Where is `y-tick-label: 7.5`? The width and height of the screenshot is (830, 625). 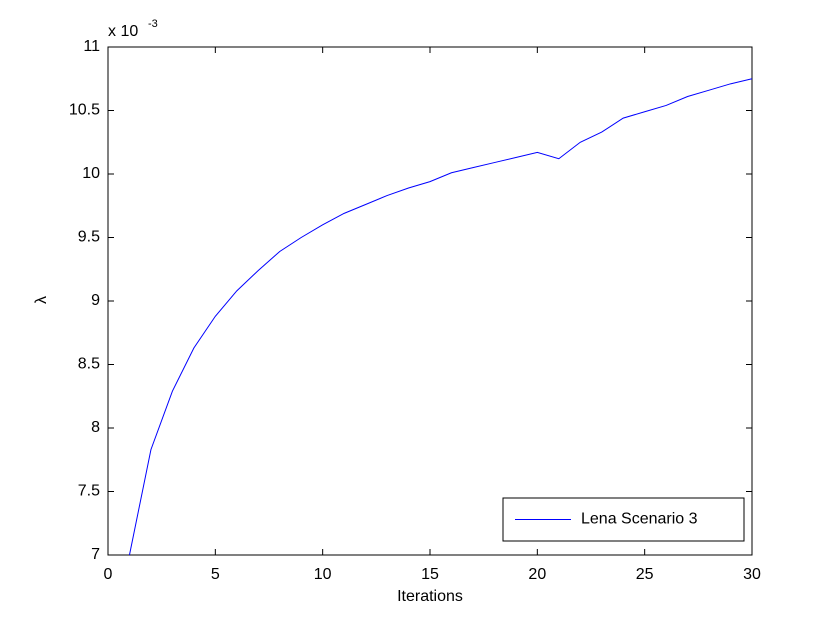
y-tick-label: 7.5 is located at coordinates (89, 491).